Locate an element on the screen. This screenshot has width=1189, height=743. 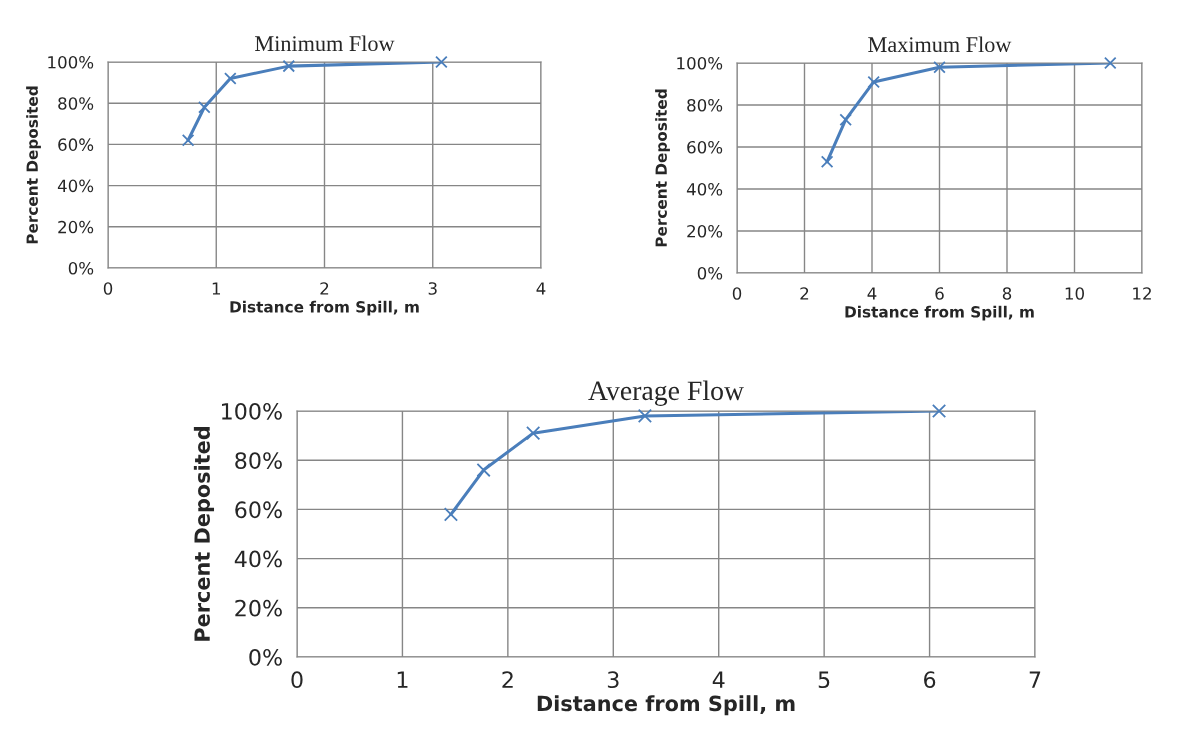
chart-title: Maximum Flow is located at coordinates (940, 44).